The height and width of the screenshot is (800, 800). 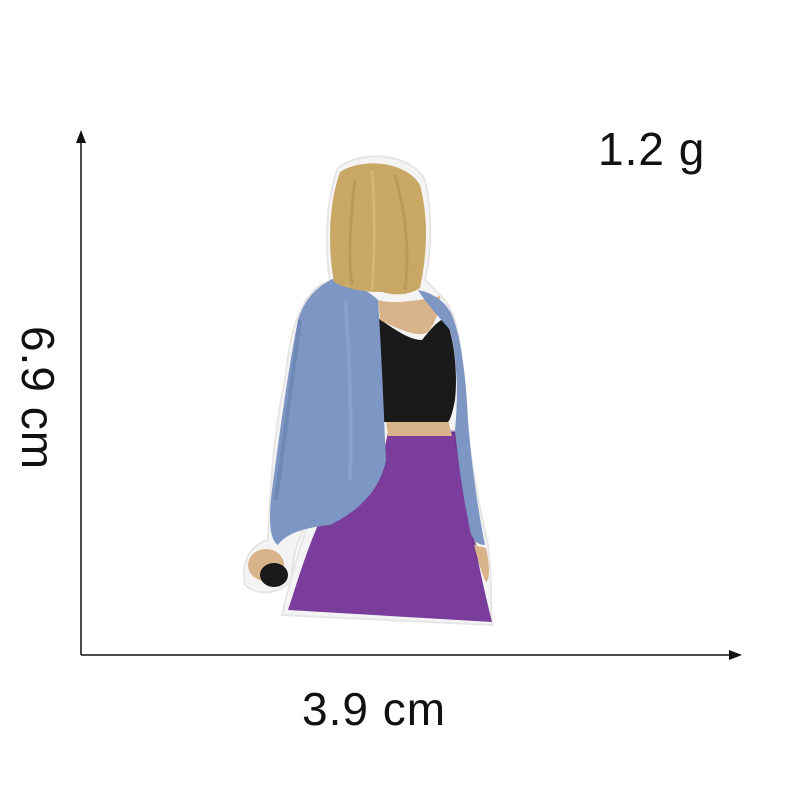 What do you see at coordinates (409, 315) in the screenshot?
I see `neckline` at bounding box center [409, 315].